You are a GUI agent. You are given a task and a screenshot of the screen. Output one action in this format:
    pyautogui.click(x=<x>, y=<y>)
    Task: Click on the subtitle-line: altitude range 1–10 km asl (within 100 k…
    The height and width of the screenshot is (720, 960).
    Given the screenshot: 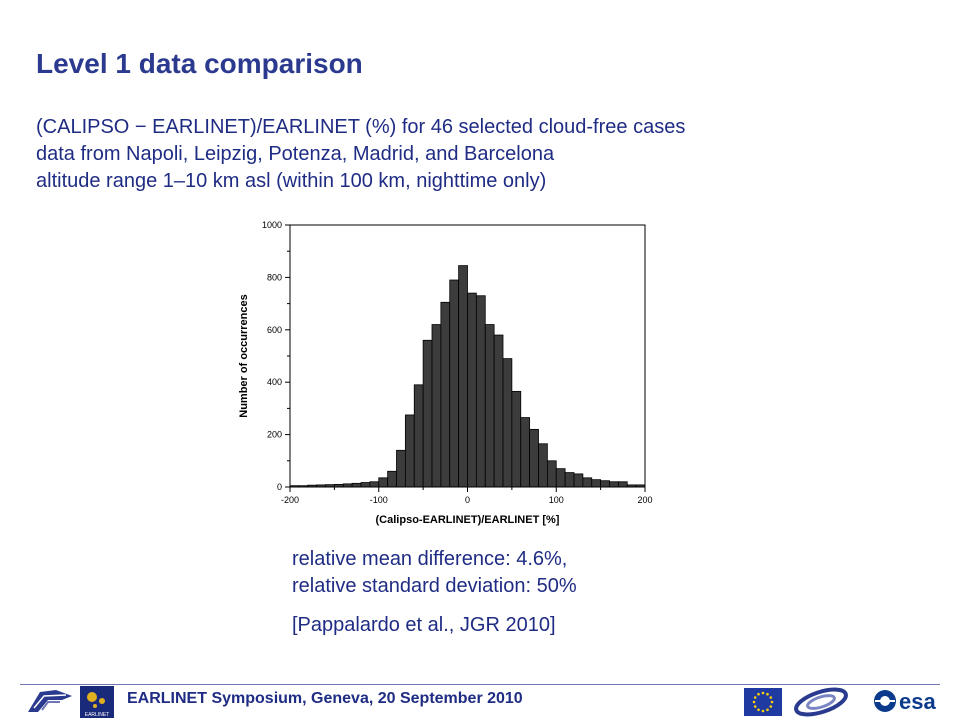 What is the action you would take?
    pyautogui.click(x=291, y=181)
    